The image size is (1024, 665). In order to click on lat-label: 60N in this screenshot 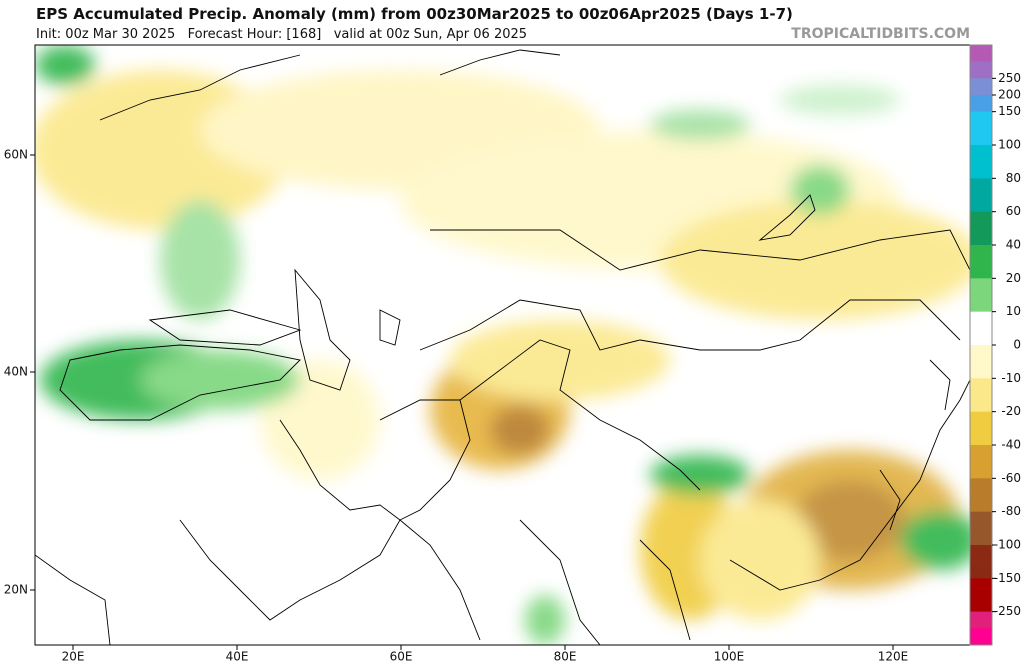, I will do `click(16, 155)`.